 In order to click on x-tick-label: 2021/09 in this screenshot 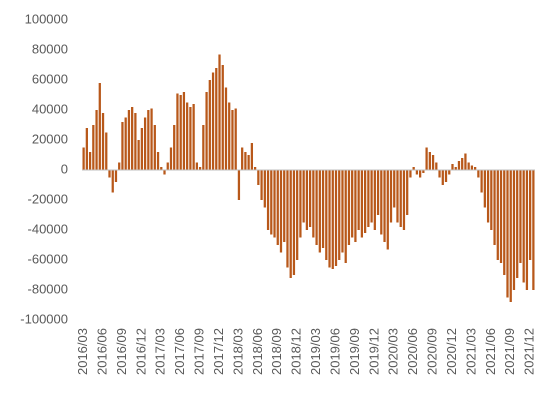, I will do `click(509, 351)`.